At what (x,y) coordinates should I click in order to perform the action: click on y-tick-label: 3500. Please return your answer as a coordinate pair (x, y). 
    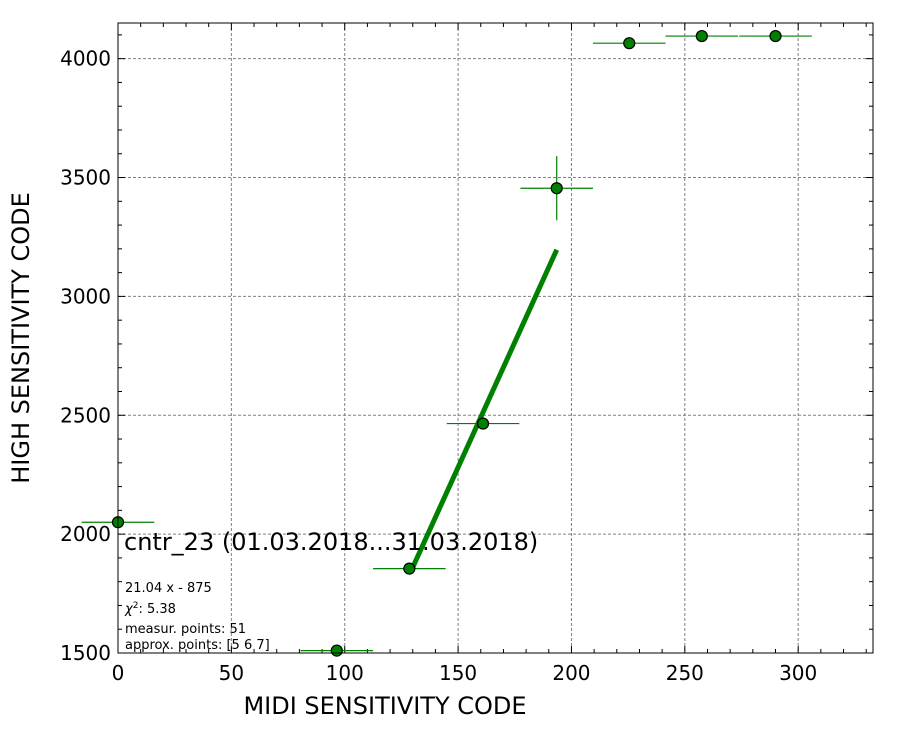
    Looking at the image, I should click on (85, 178).